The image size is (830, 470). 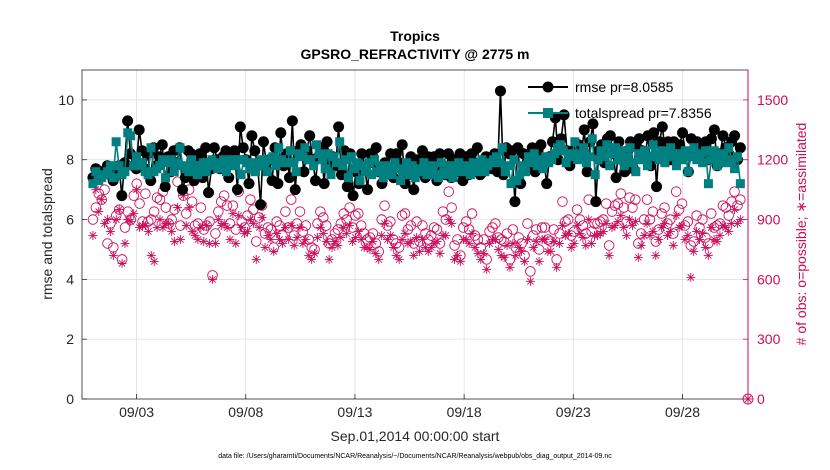 What do you see at coordinates (769, 279) in the screenshot?
I see `y-right-tick-label: 600` at bounding box center [769, 279].